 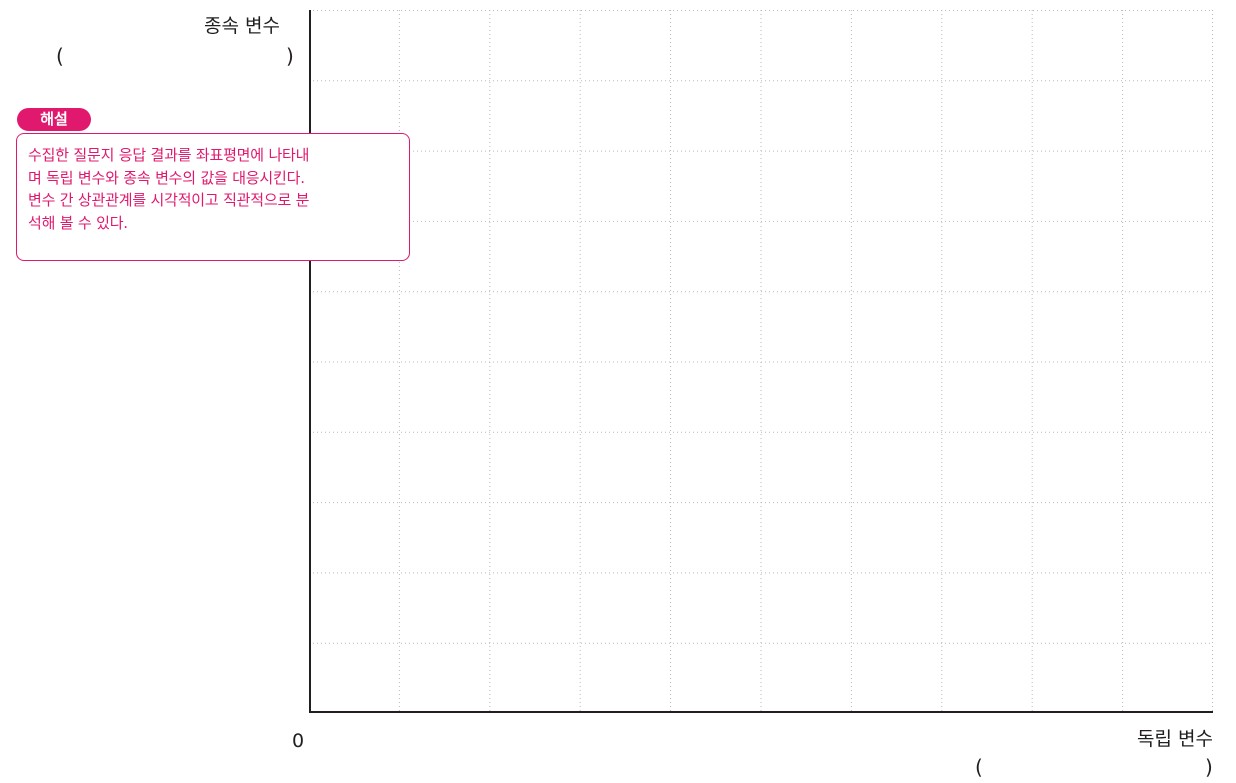 What do you see at coordinates (169, 155) in the screenshot?
I see `explanation-line: 수집한 질문지 응답 결과를 좌표평면에 나타내` at bounding box center [169, 155].